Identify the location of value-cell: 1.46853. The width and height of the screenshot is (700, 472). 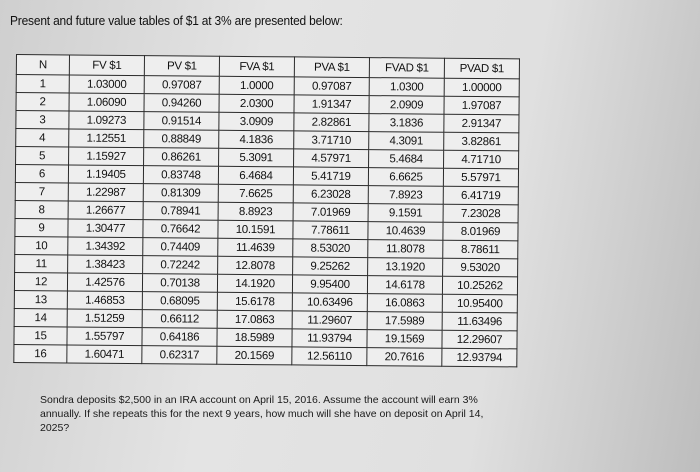
(105, 300).